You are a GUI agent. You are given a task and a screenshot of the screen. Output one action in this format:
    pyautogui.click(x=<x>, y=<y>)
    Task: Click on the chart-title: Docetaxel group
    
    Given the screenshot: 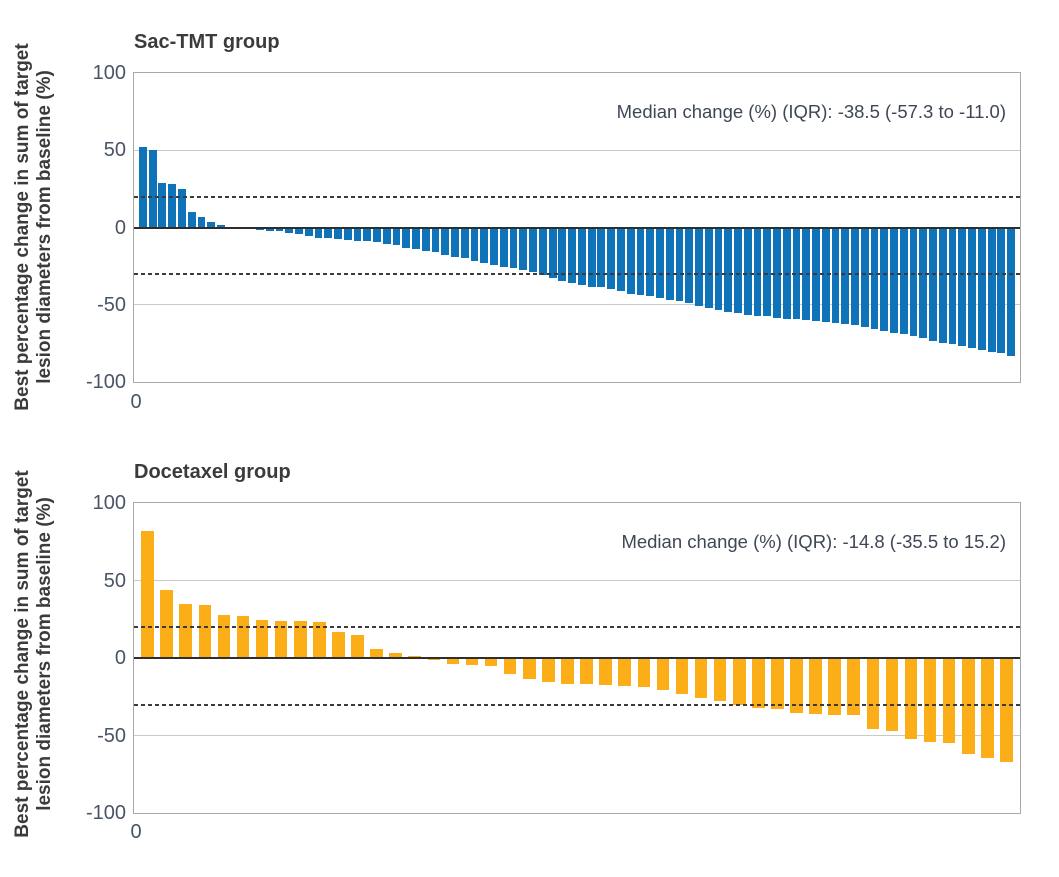 What is the action you would take?
    pyautogui.click(x=212, y=472)
    